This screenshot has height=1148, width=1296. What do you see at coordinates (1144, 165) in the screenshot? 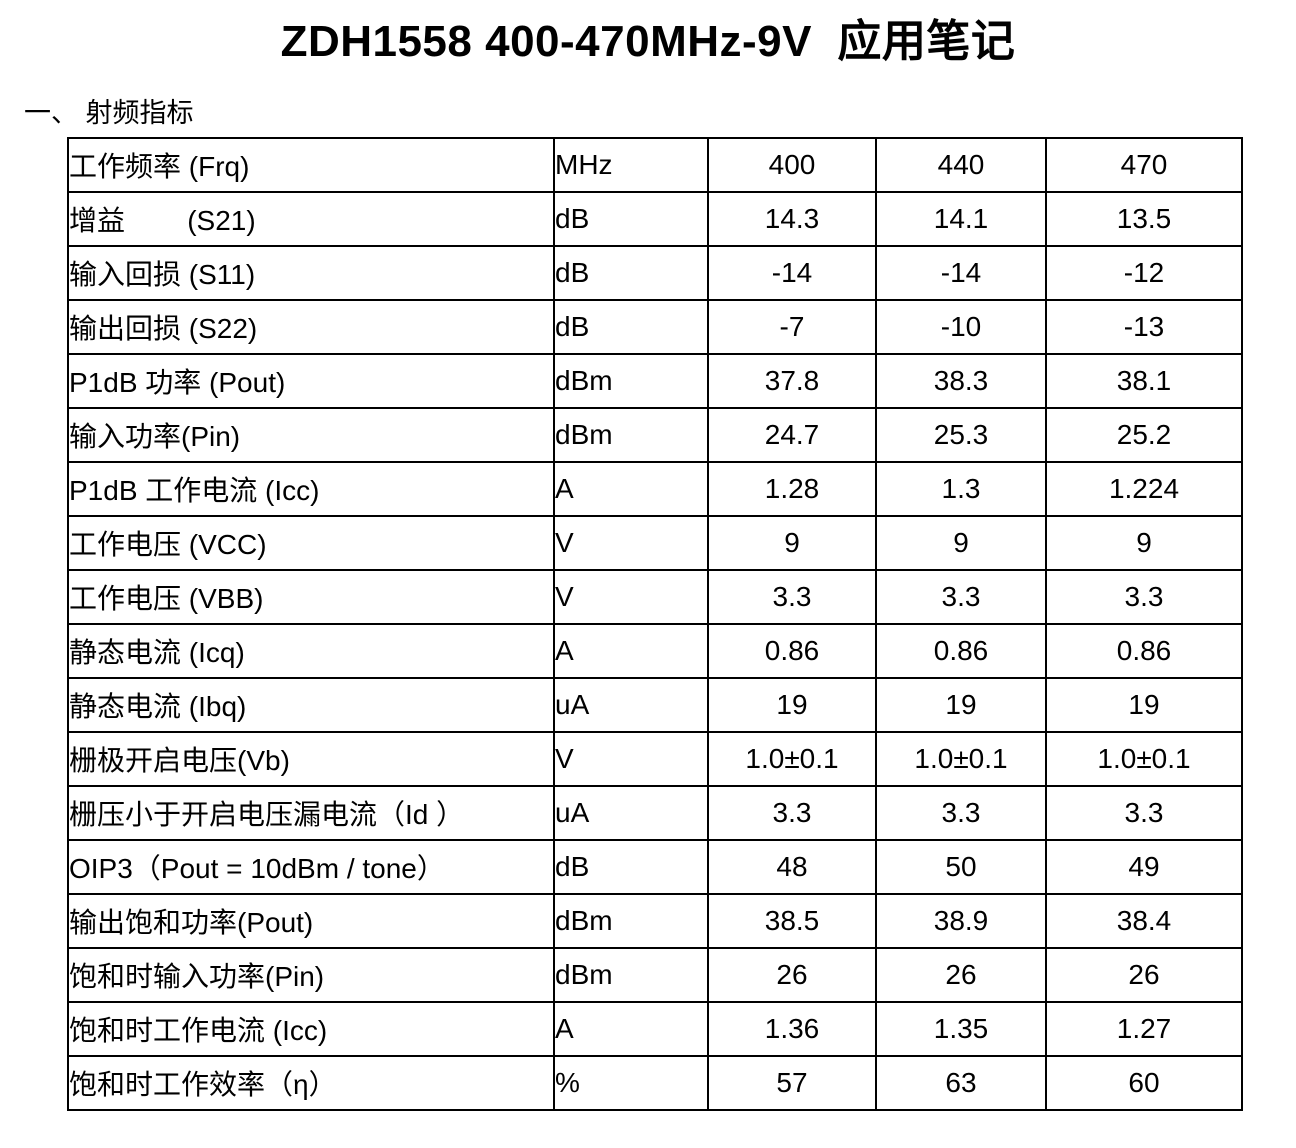
I see `value-cell: 470` at bounding box center [1144, 165].